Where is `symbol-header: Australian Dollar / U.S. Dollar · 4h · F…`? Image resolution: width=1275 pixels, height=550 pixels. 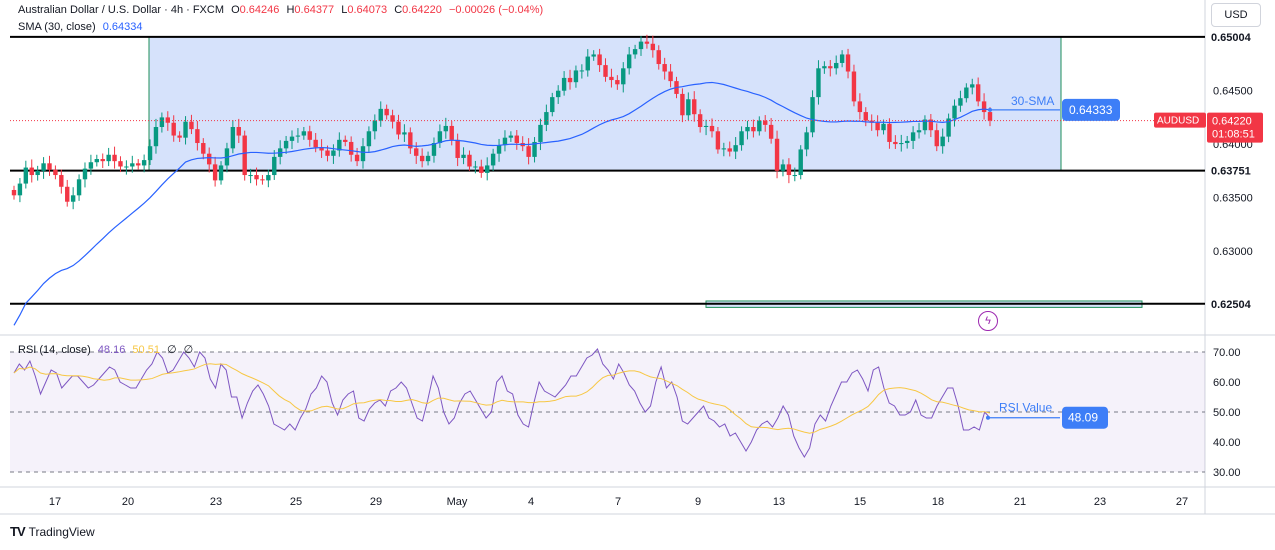
symbol-header: Australian Dollar / U.S. Dollar · 4h · F… is located at coordinates (281, 10).